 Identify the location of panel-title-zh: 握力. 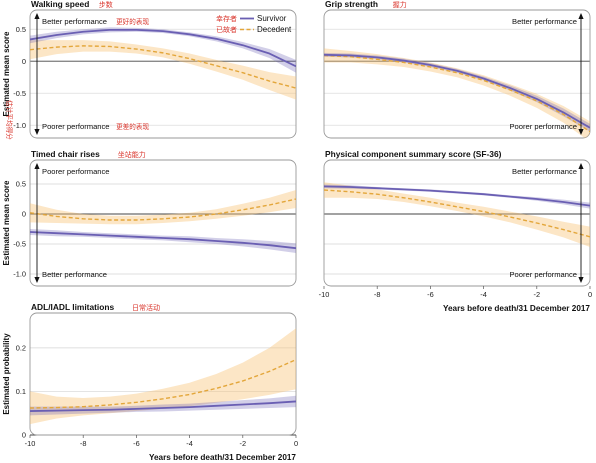
(400, 4).